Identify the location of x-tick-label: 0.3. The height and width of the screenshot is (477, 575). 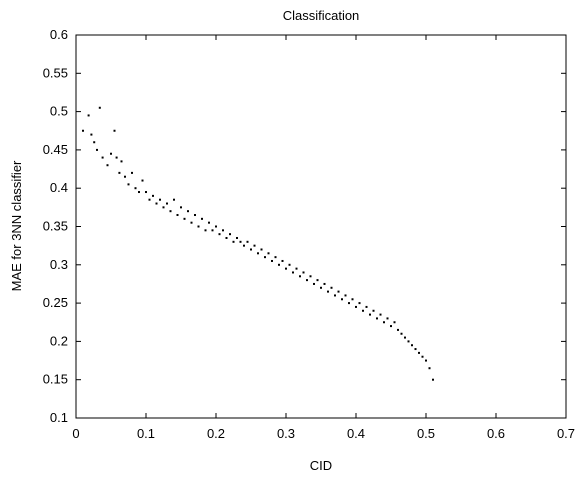
(286, 433).